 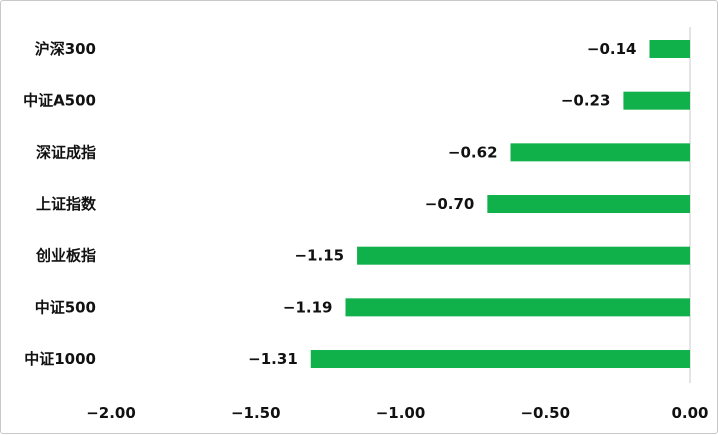 I want to click on value-label: −1.19, so click(x=308, y=307).